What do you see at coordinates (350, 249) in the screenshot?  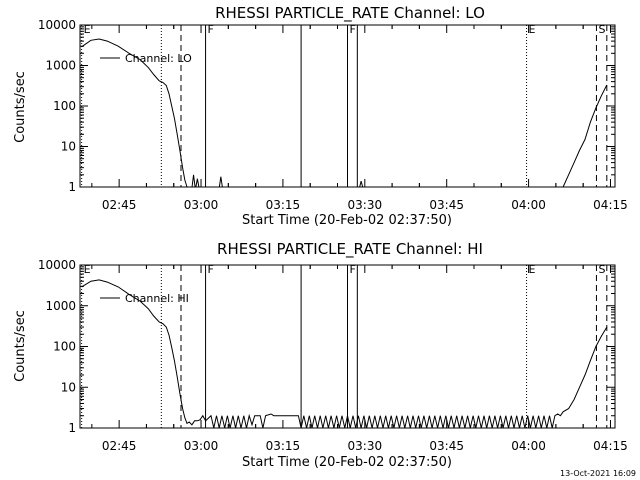 I see `hi-chart-title: RHESSI PARTICLE_RATE Channel: HI` at bounding box center [350, 249].